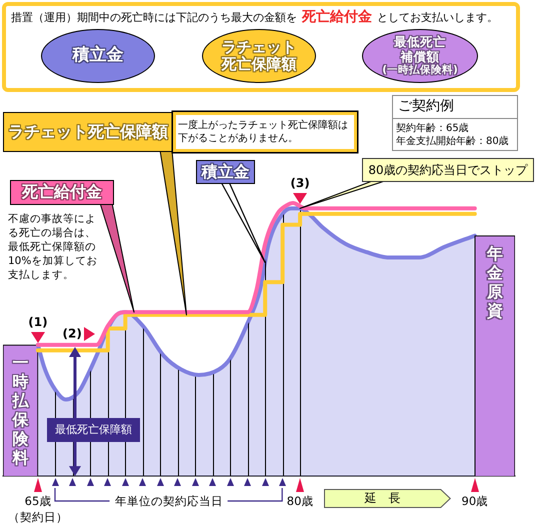 Image resolution: width=538 pixels, height=531 pixels. I want to click on x-tick-label: 65歳, so click(38, 501).